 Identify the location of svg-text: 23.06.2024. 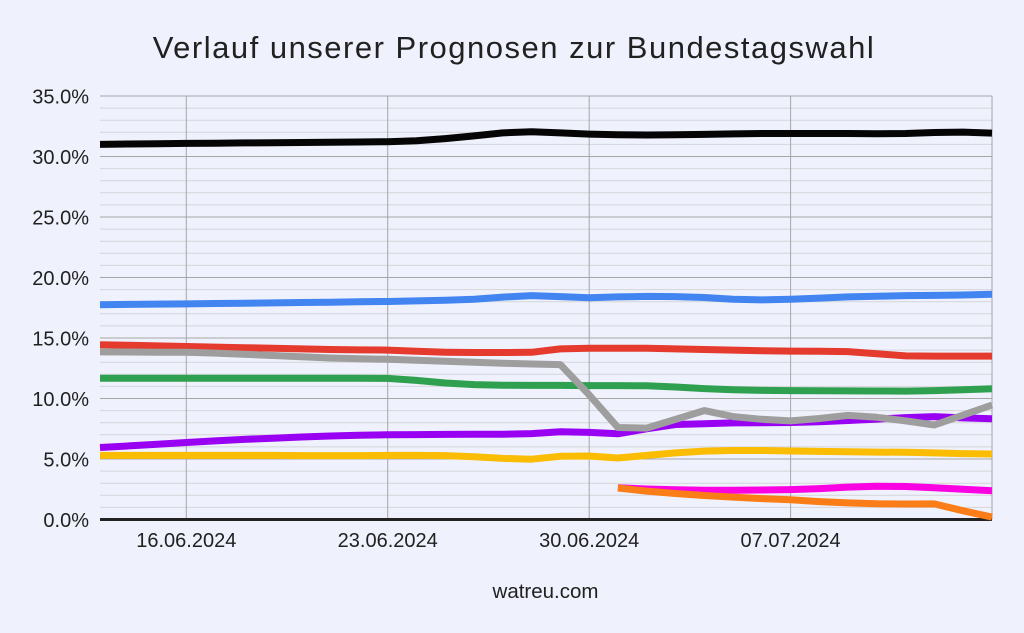
(388, 541).